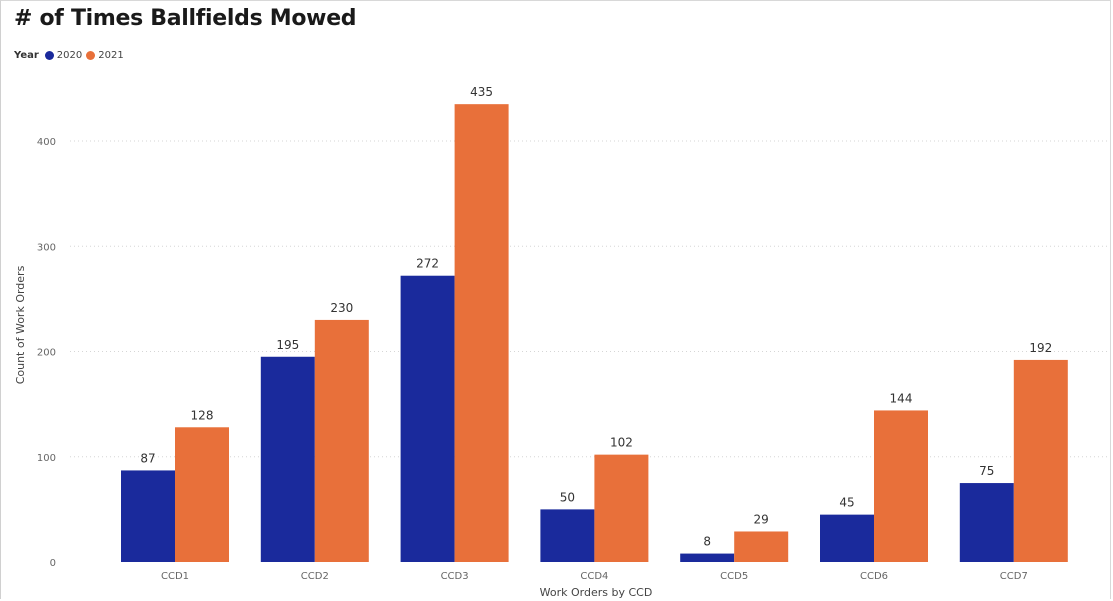  What do you see at coordinates (847, 538) in the screenshot?
I see `bar-ccd6-2020` at bounding box center [847, 538].